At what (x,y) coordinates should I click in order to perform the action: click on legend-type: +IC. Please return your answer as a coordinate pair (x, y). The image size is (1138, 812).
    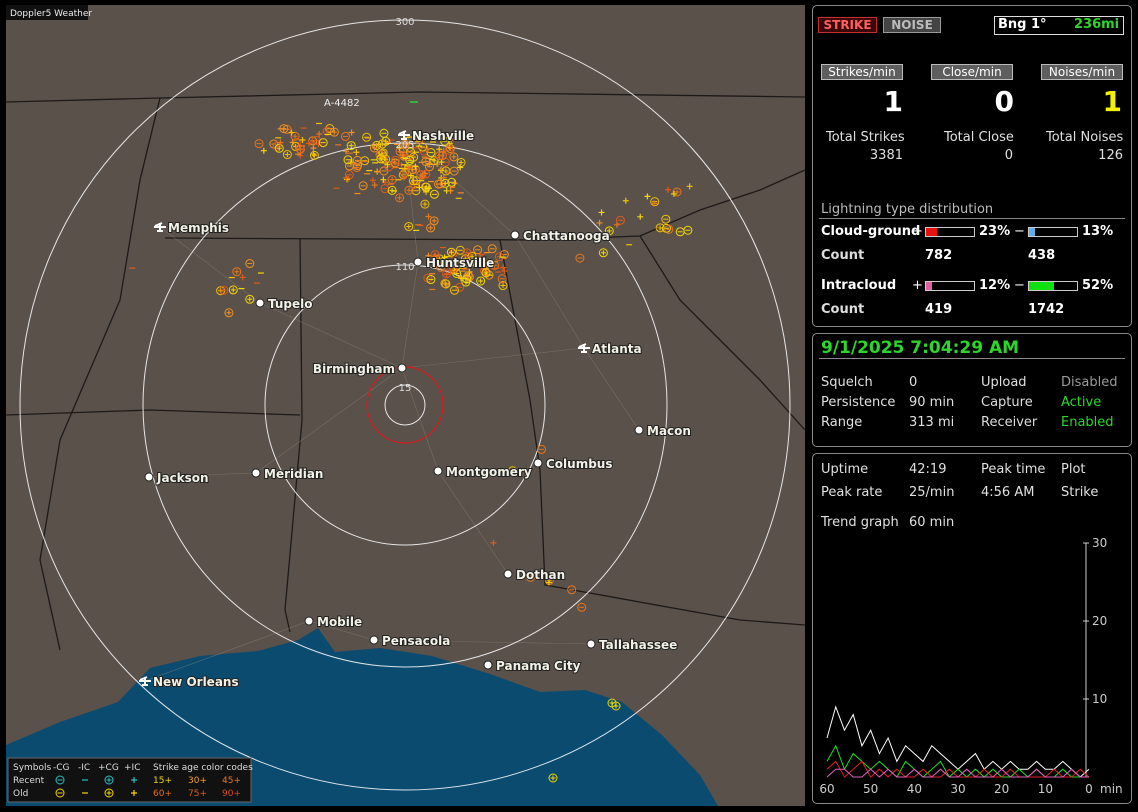
    Looking at the image, I should click on (132, 768).